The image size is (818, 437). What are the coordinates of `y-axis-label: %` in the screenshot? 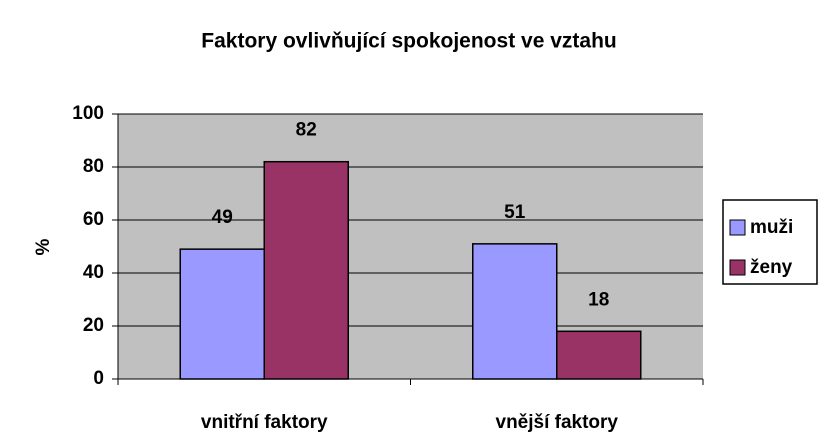 It's located at (43, 246).